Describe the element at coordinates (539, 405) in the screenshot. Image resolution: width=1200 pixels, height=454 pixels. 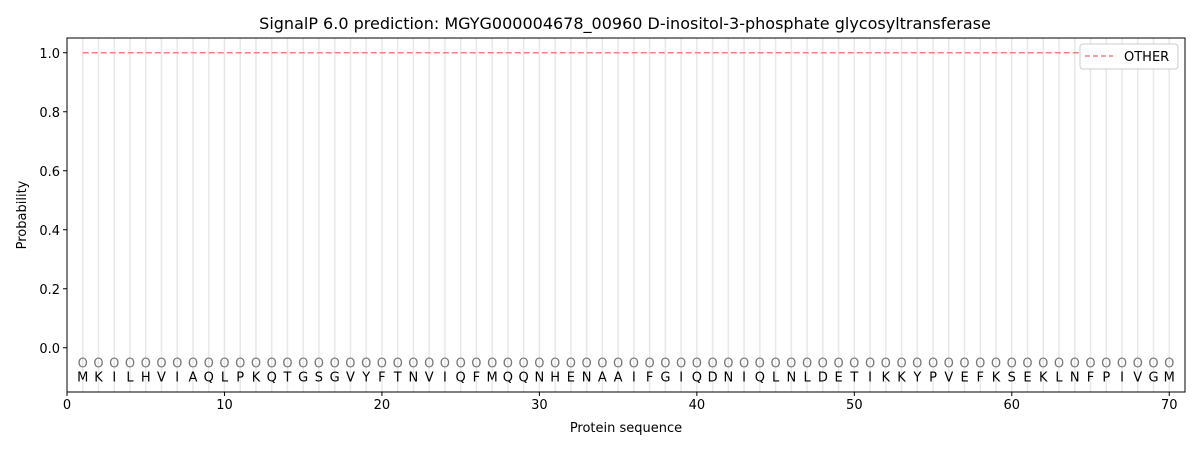
I see `x-tick-label: 30` at that location.